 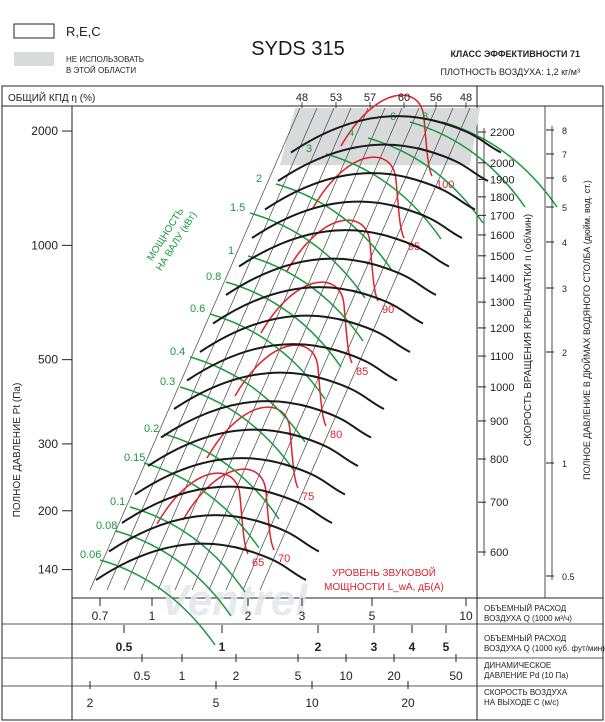 I want to click on legend-forbidden-swatch, so click(x=34, y=59).